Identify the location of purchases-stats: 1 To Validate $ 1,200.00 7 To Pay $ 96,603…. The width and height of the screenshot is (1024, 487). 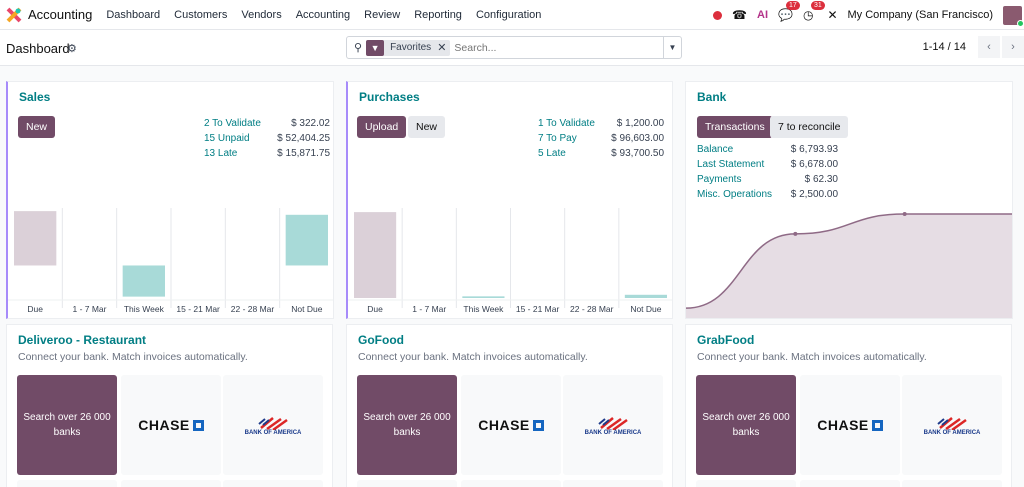
(601, 138).